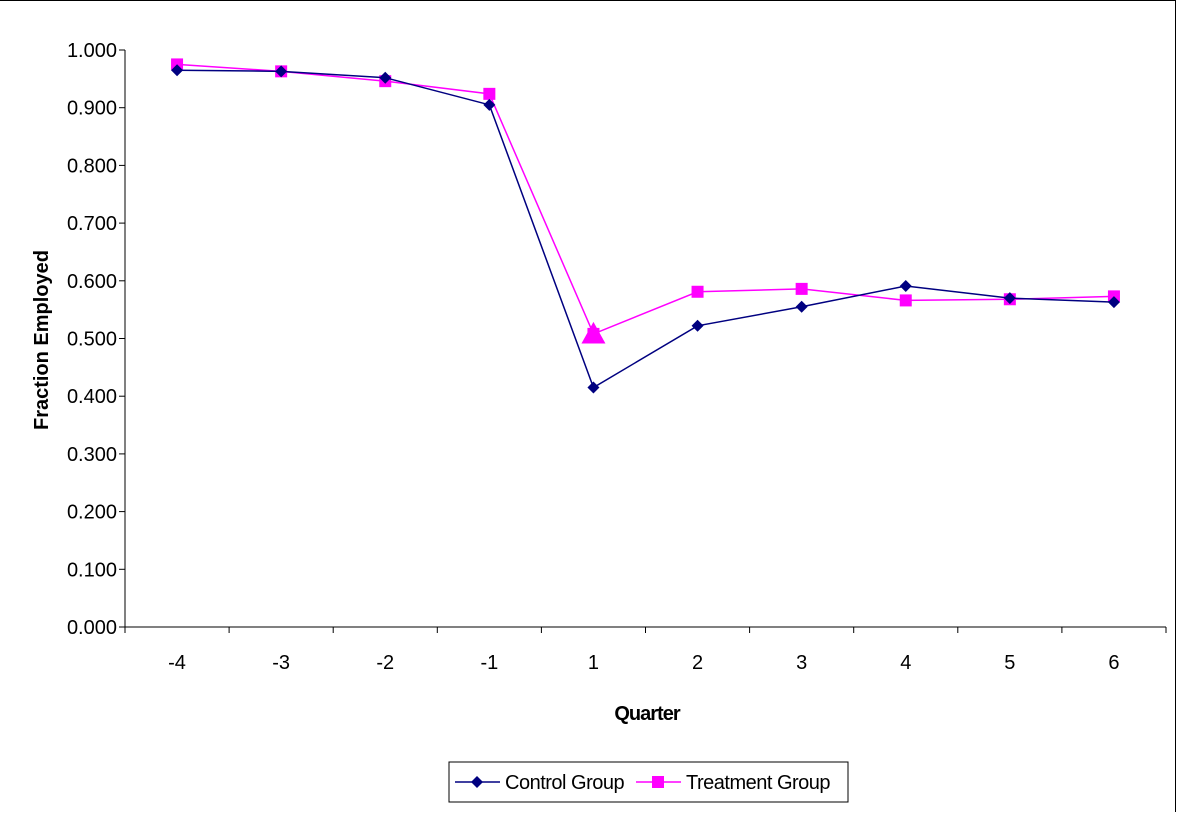 This screenshot has height=814, width=1178. What do you see at coordinates (281, 663) in the screenshot?
I see `x-tick-label: -3` at bounding box center [281, 663].